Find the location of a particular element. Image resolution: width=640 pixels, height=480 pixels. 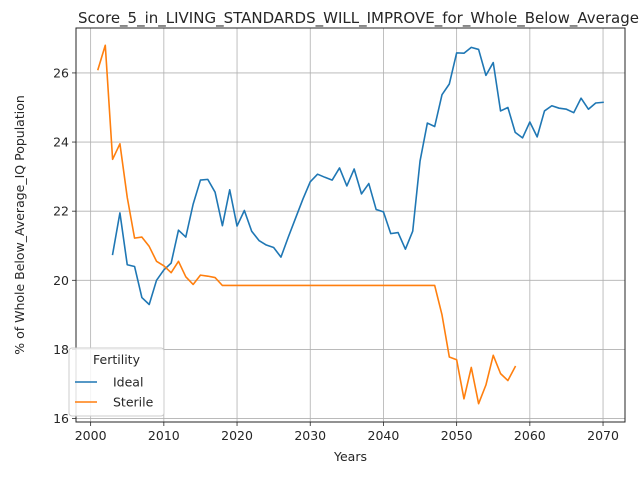

x-tick-label: 2050 is located at coordinates (457, 435).